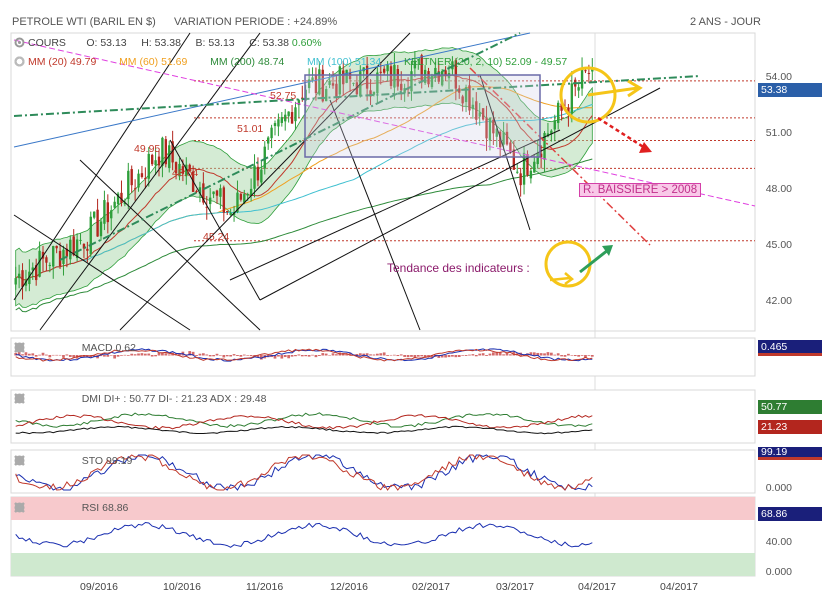 The width and height of the screenshot is (826, 608). What do you see at coordinates (790, 514) in the screenshot?
I see `rsi-tag: 68.86` at bounding box center [790, 514].